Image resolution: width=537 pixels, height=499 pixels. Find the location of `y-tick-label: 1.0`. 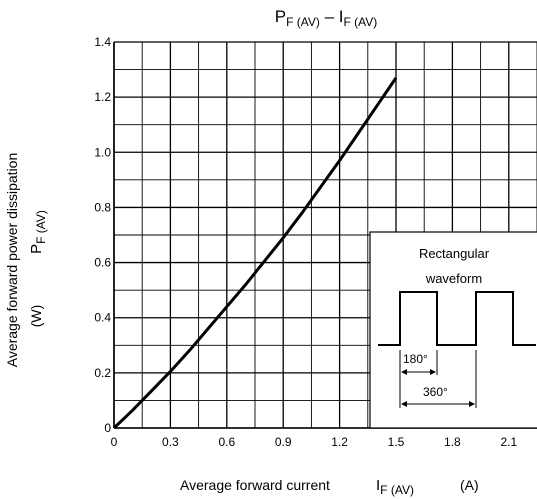

y-tick-label: 1.0 is located at coordinates (102, 152).